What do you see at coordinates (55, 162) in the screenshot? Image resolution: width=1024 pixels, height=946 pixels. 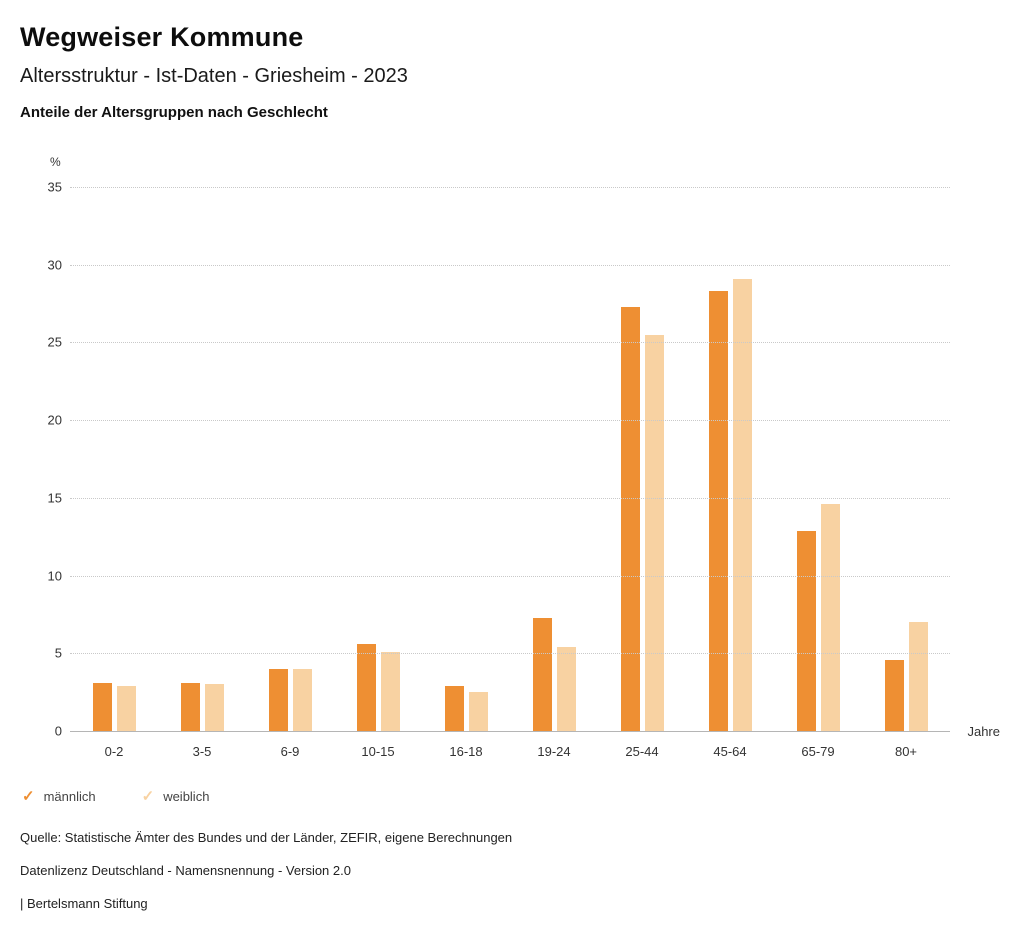 I see `y-axis-unit-label: %` at bounding box center [55, 162].